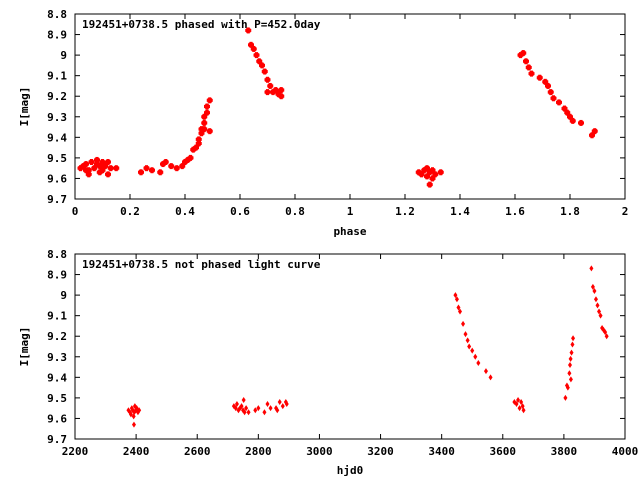 Image resolution: width=640 pixels, height=480 pixels. Describe the element at coordinates (57, 275) in the screenshot. I see `y-tick-label: 8.9` at that location.